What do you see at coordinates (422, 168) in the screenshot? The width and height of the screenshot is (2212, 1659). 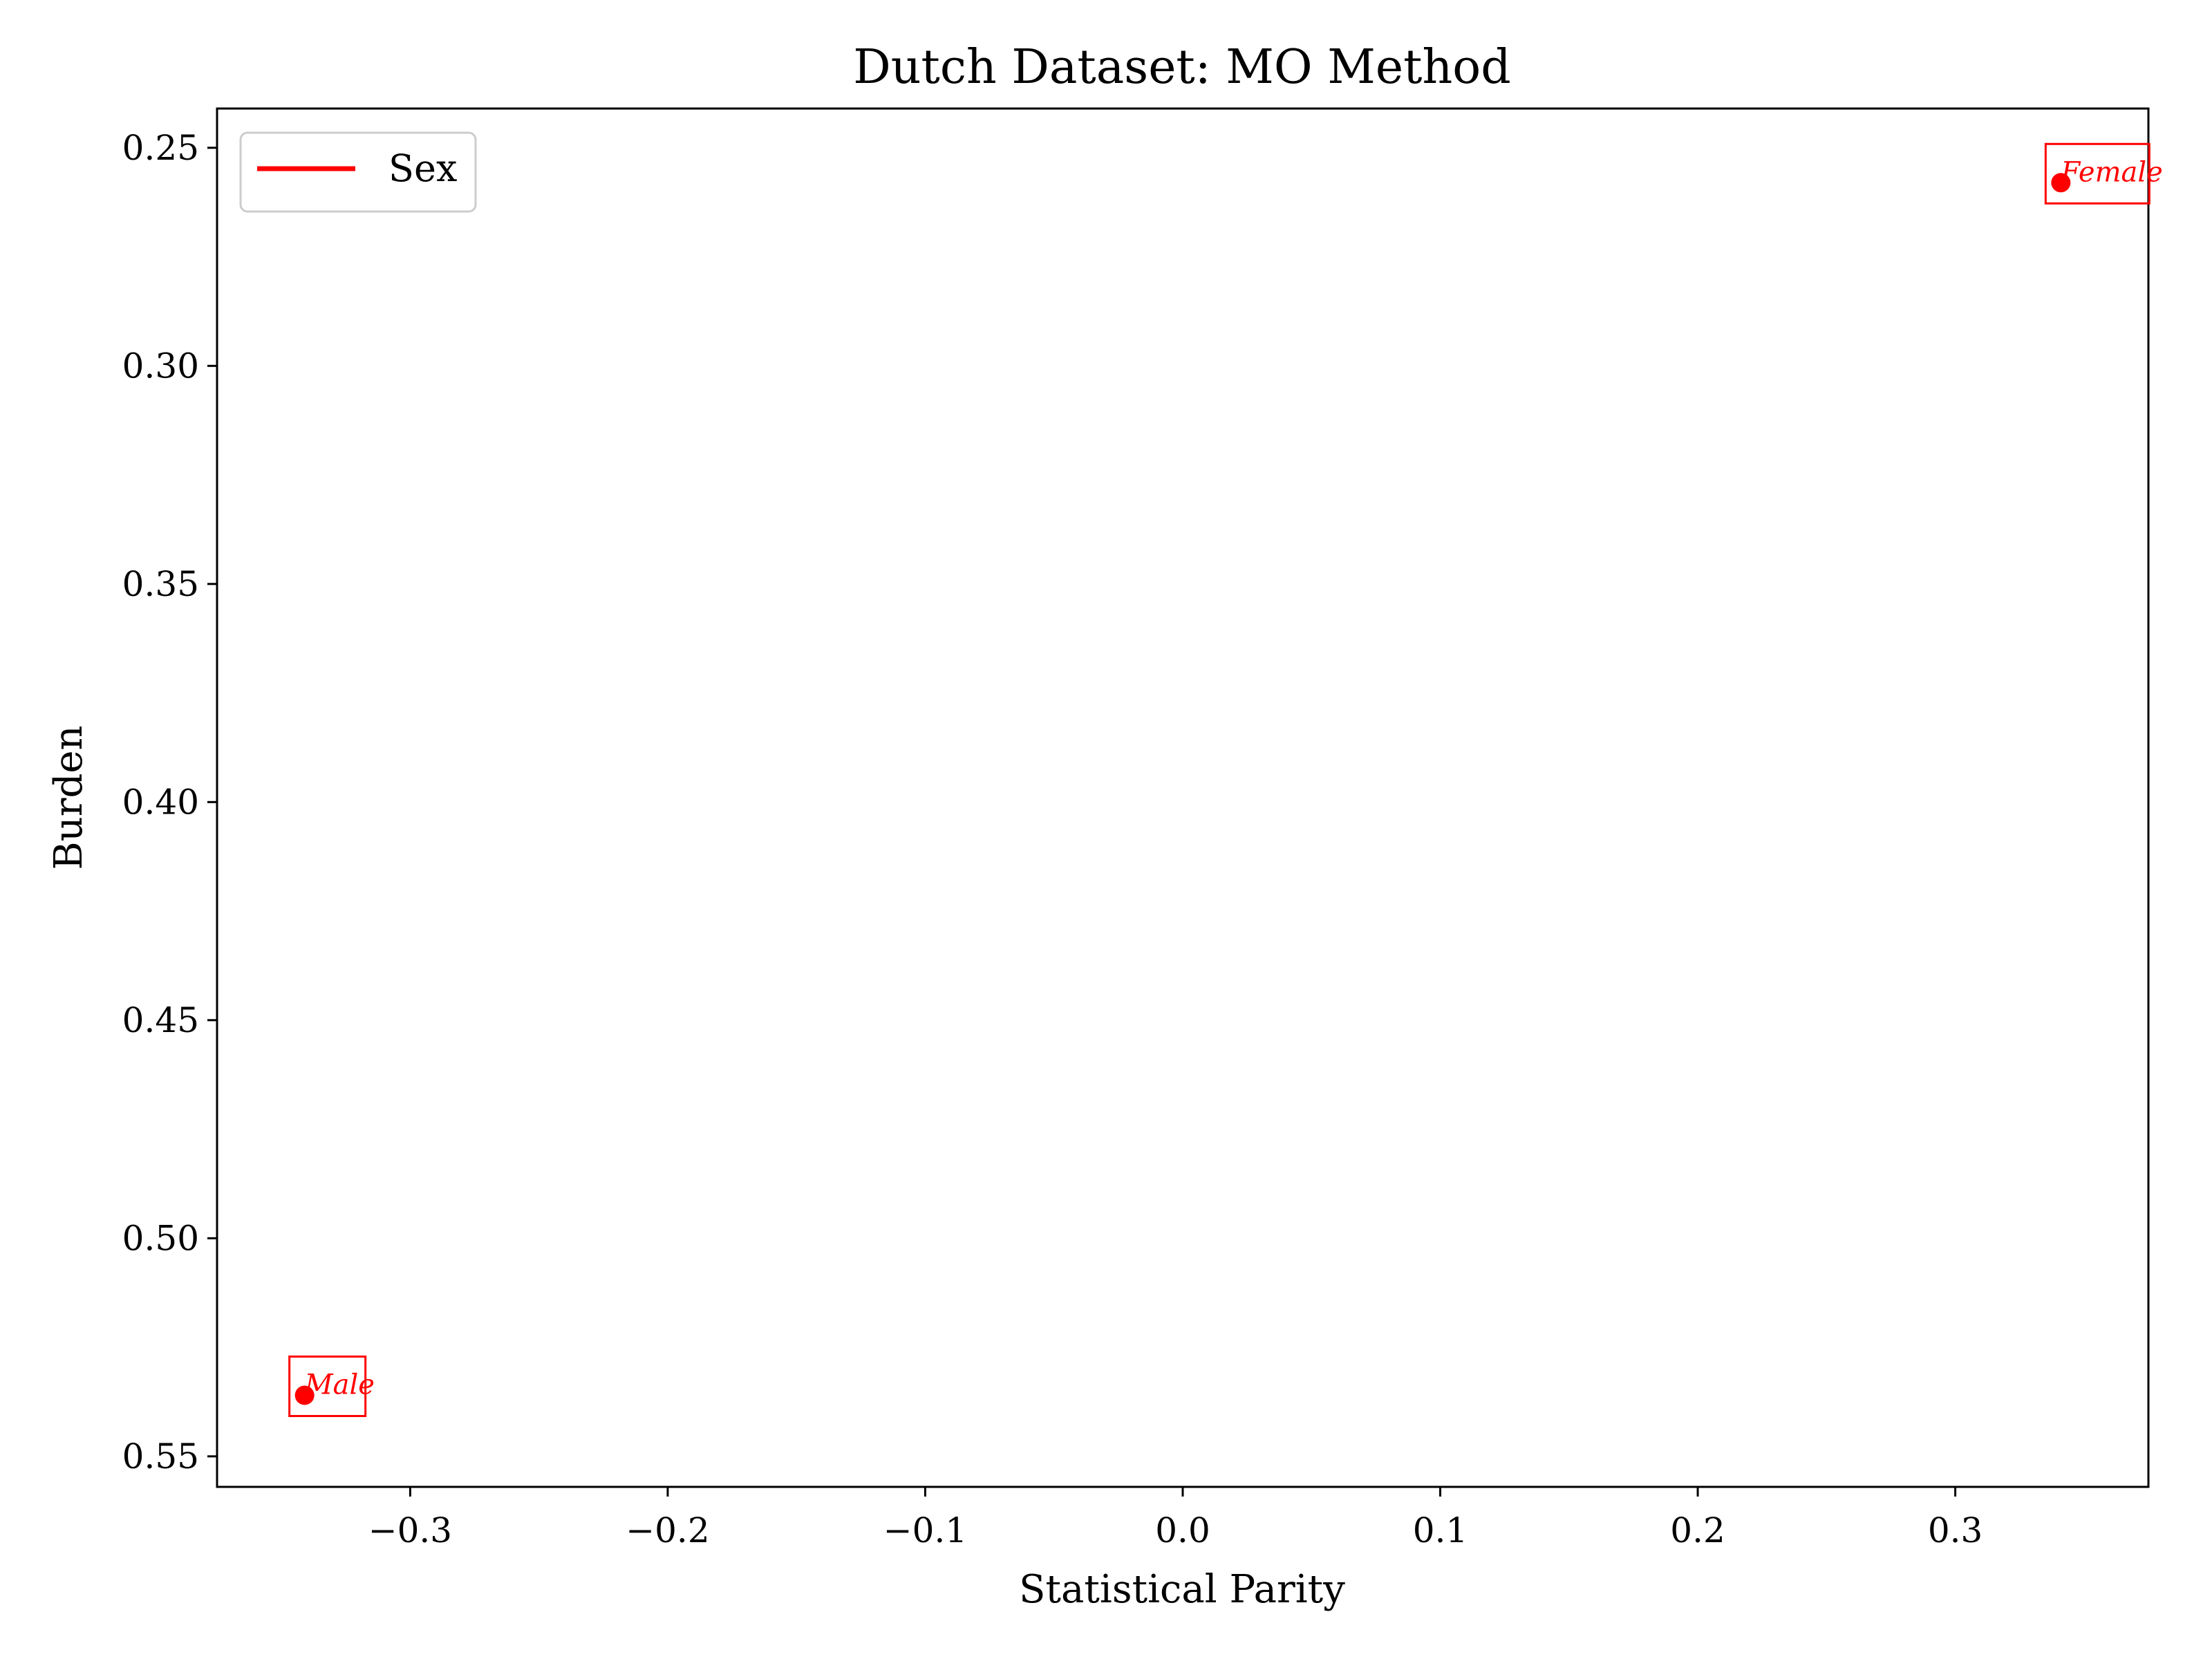 I see `legend-sex-label: Sex` at bounding box center [422, 168].